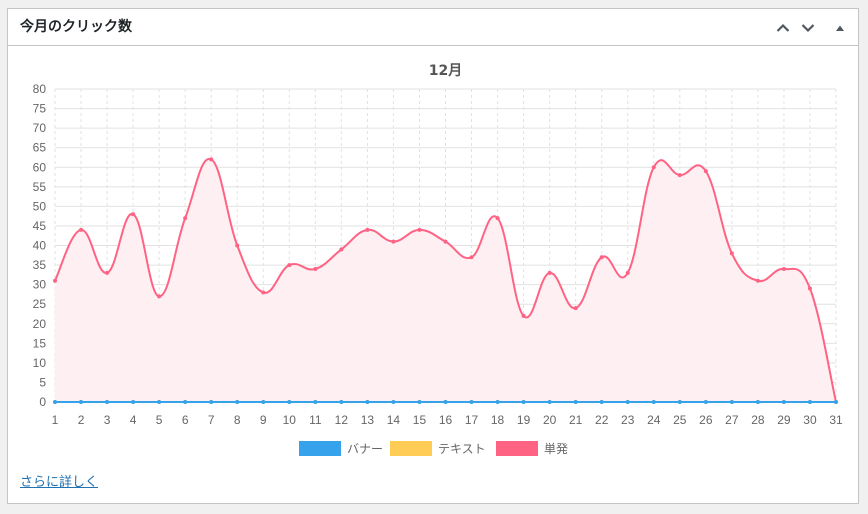  I want to click on x-tick-label: 9, so click(263, 420).